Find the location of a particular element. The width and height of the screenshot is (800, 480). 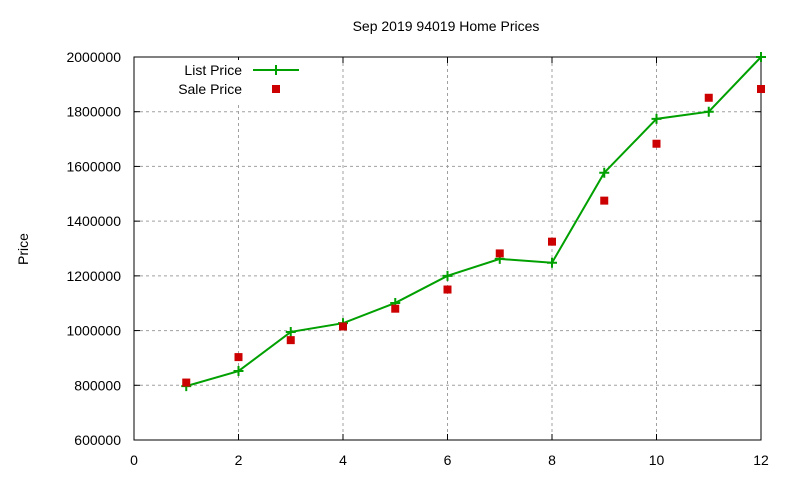

legend: List Price Sale Price is located at coordinates (220, 82).